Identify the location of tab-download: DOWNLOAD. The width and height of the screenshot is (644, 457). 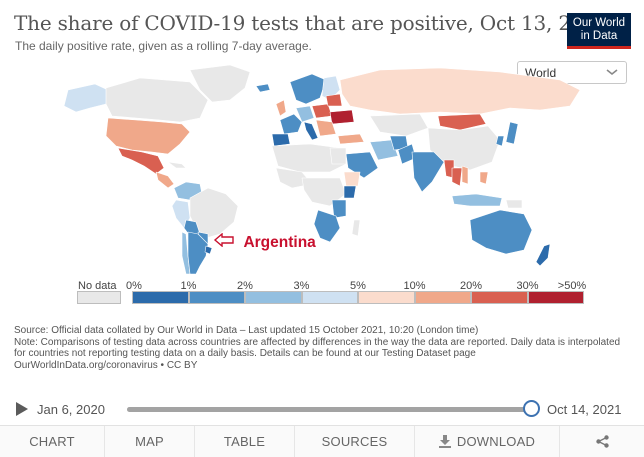
(487, 441).